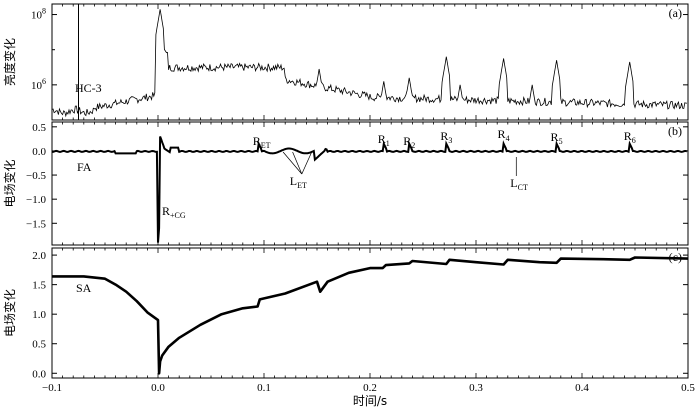  What do you see at coordinates (39, 315) in the screenshot?
I see `y-tick-label: 1.0` at bounding box center [39, 315].